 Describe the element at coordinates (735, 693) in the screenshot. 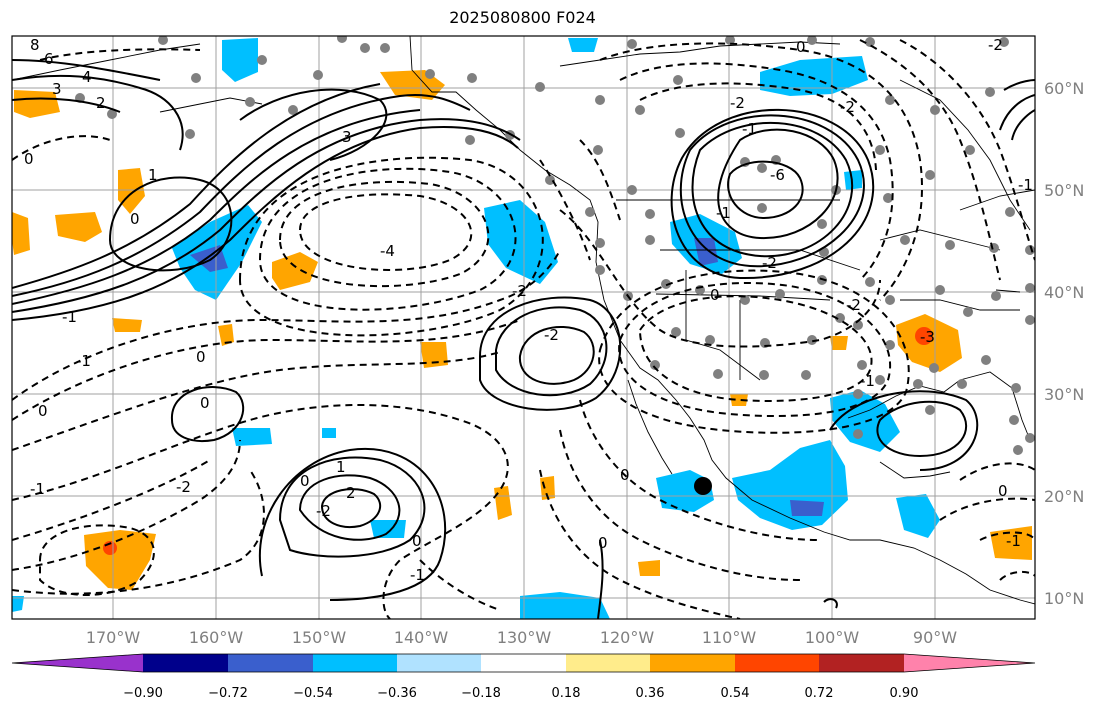

I see `colorbar-tick-label: 0.54` at that location.